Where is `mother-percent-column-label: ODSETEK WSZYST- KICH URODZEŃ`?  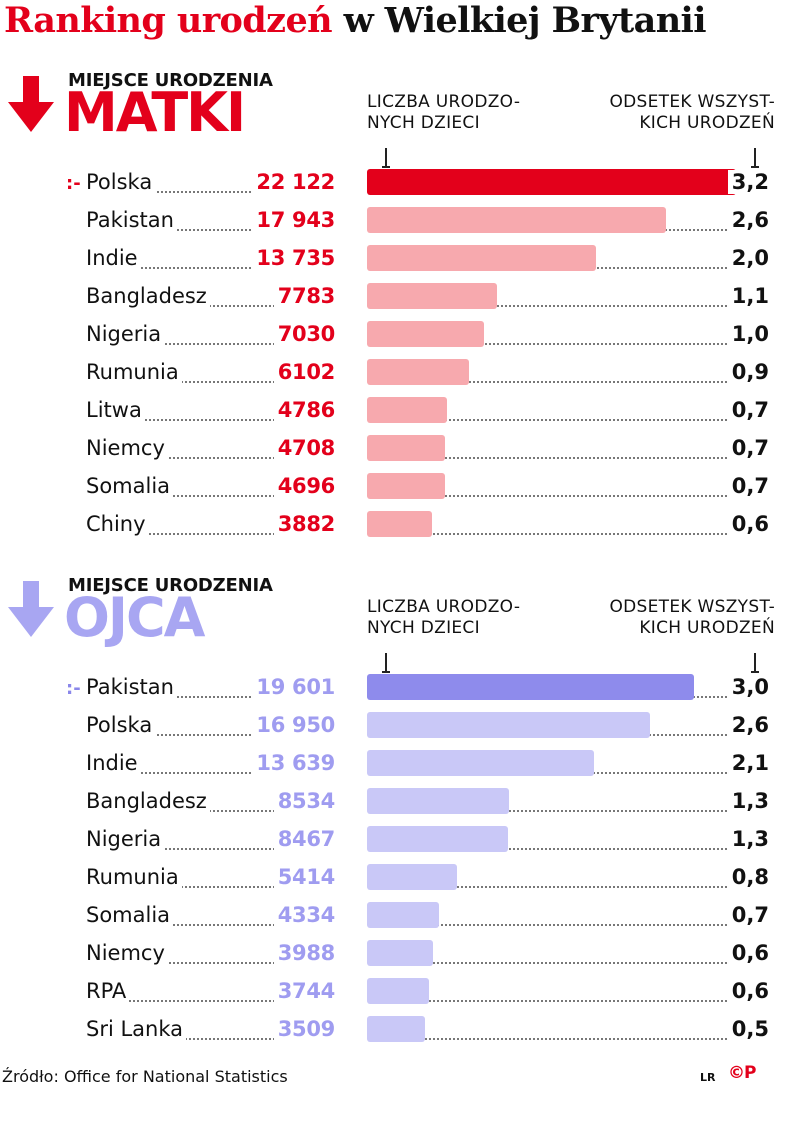 mother-percent-column-label: ODSETEK WSZYST- KICH URODZEŃ is located at coordinates (692, 112).